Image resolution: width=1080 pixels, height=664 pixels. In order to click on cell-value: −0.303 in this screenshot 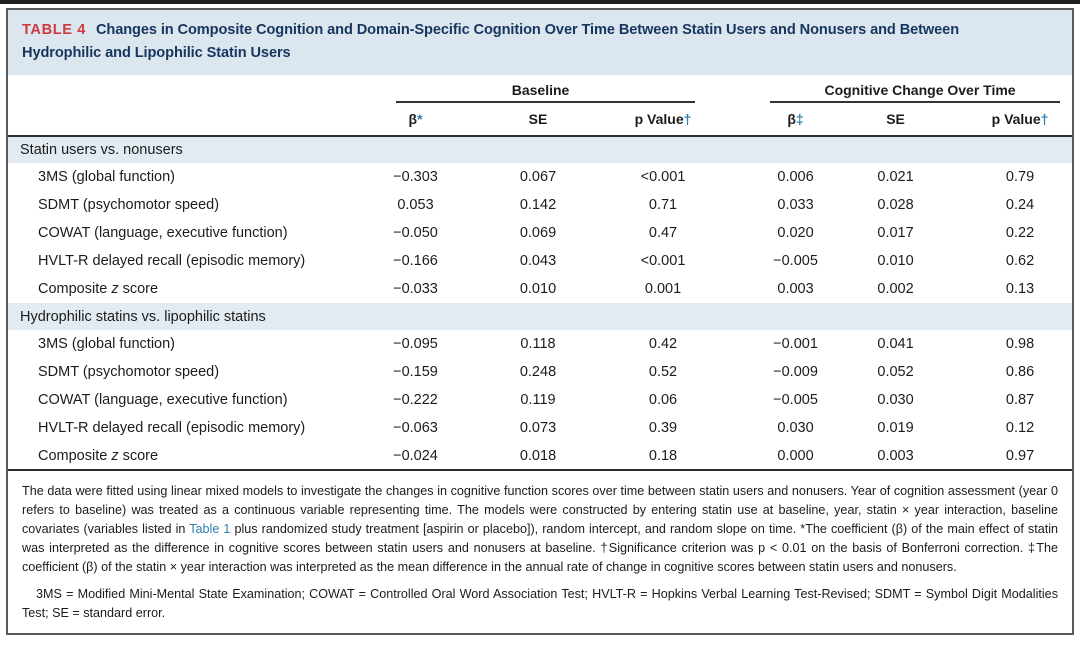, I will do `click(415, 177)`.